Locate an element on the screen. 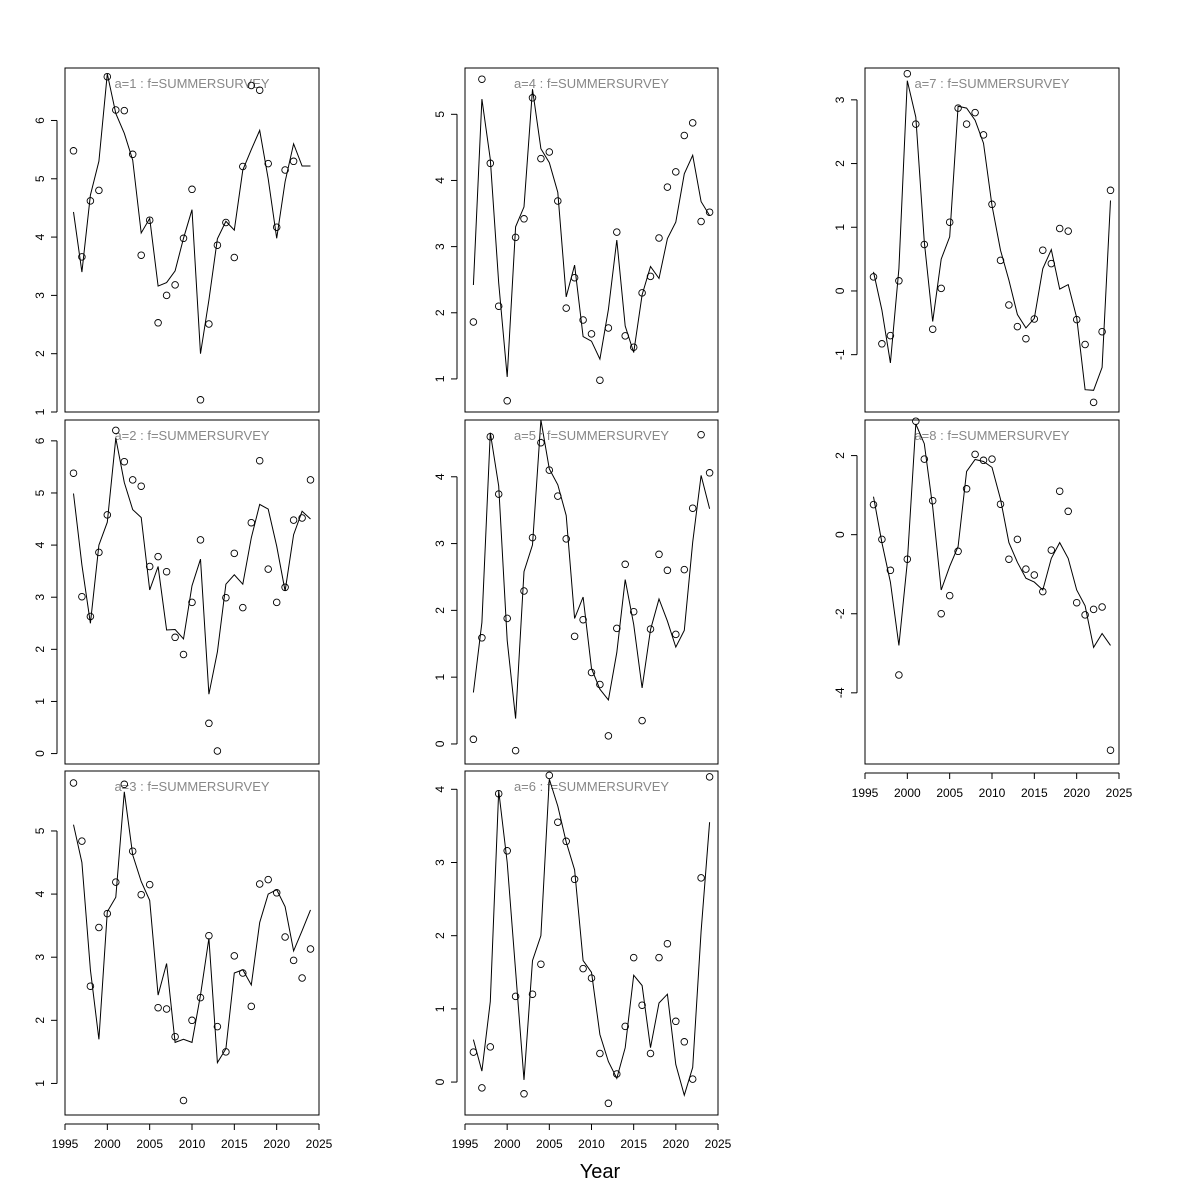 The width and height of the screenshot is (1200, 1200). fitted-line is located at coordinates (192, 213).